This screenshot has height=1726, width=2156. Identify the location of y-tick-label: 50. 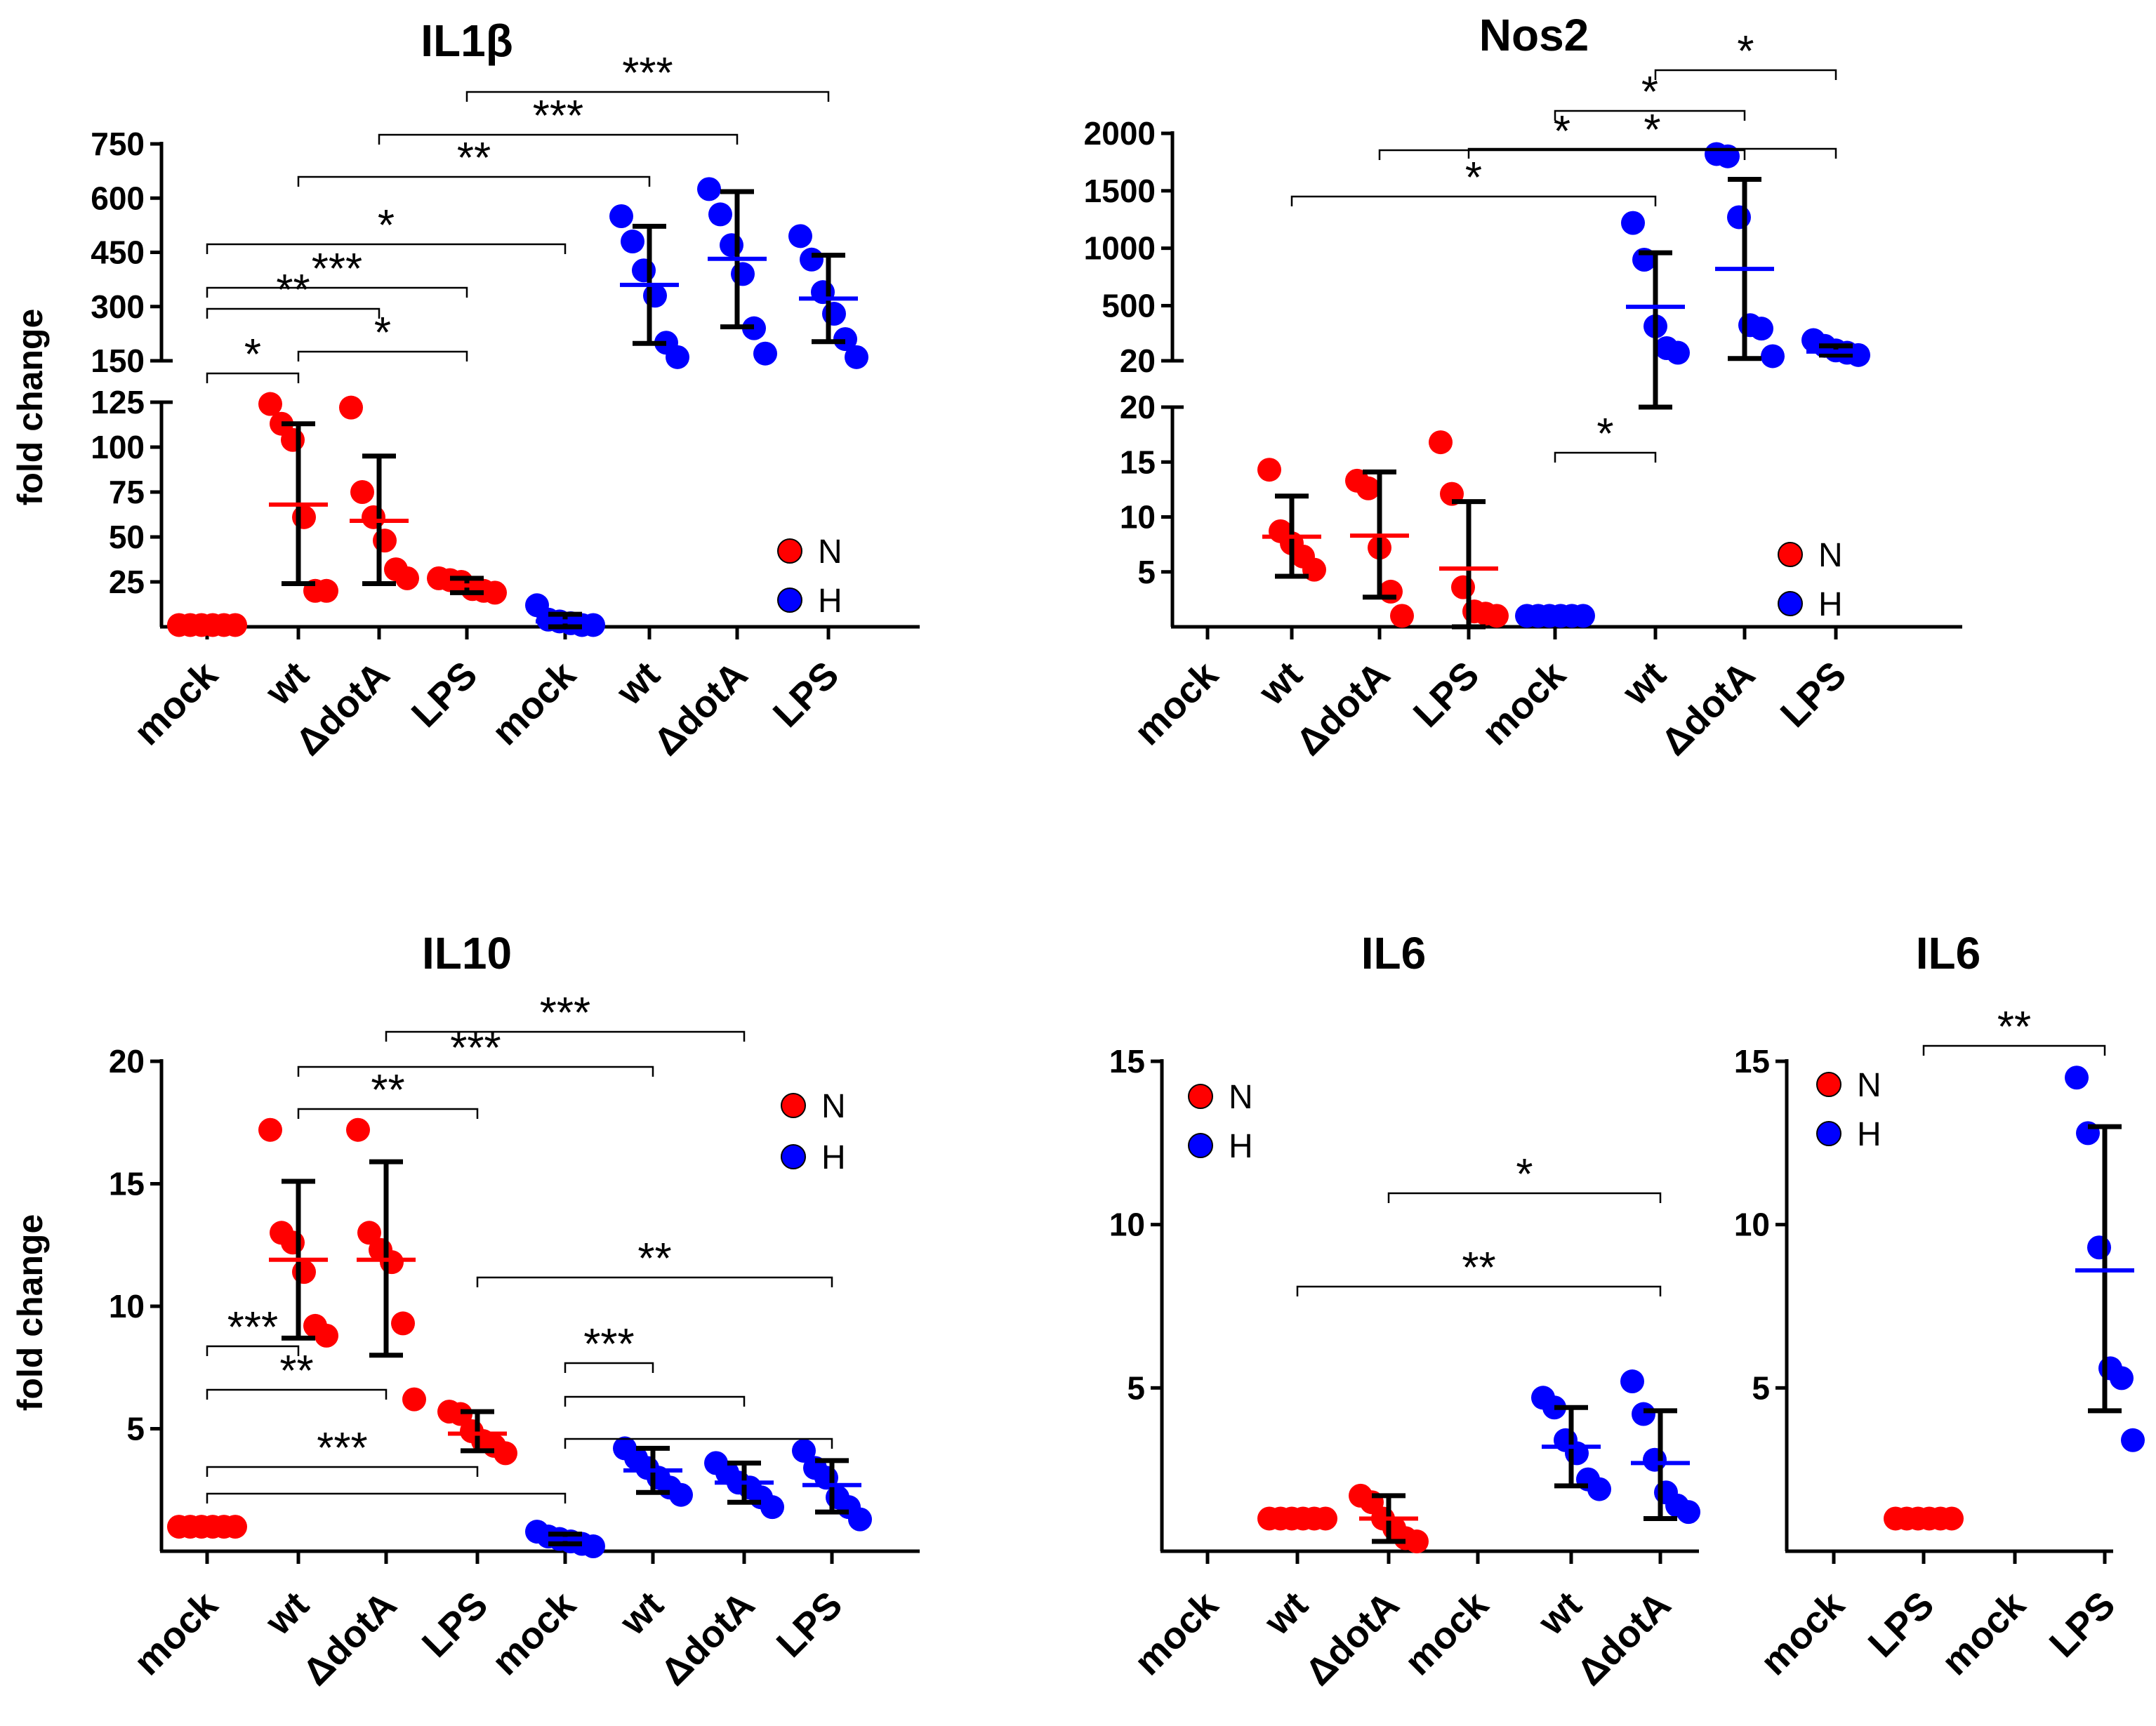
(127, 537).